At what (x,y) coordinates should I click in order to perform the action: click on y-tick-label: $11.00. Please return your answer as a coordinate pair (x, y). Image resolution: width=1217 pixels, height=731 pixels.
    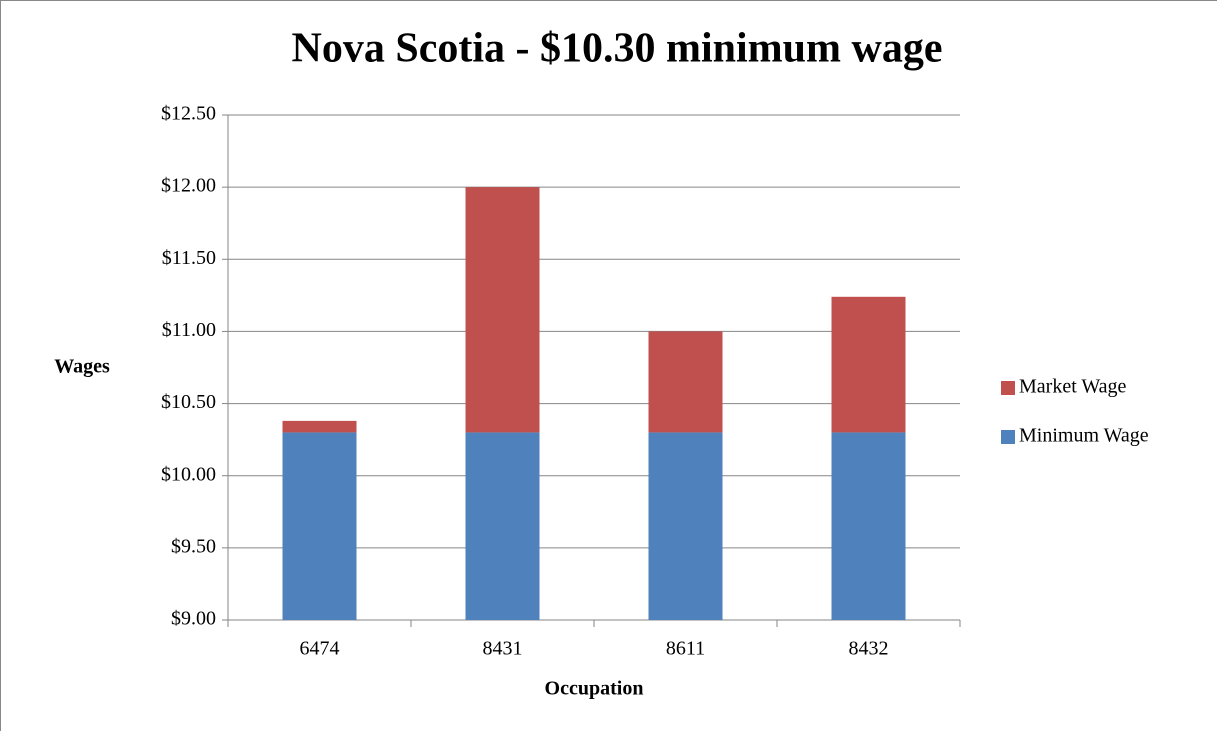
    Looking at the image, I should click on (189, 330).